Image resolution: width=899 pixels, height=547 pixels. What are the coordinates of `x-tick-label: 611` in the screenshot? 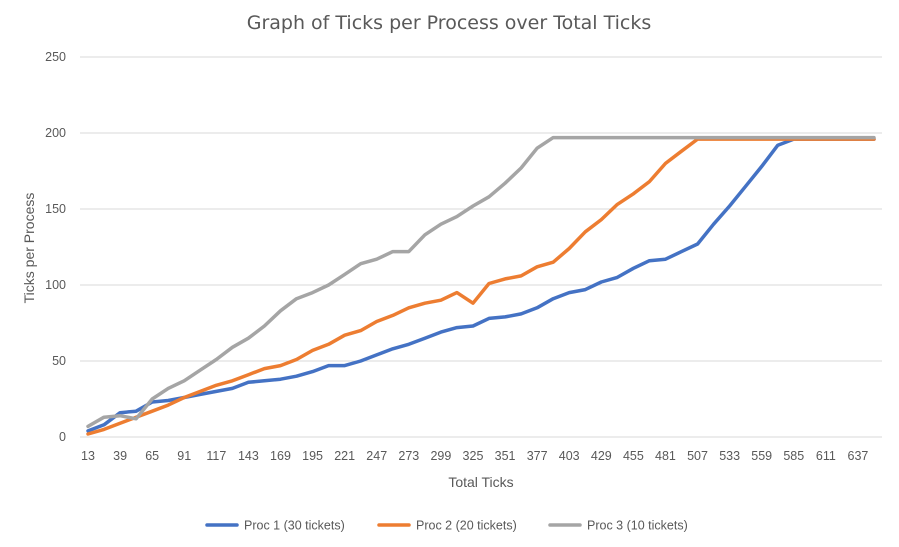 It's located at (826, 456).